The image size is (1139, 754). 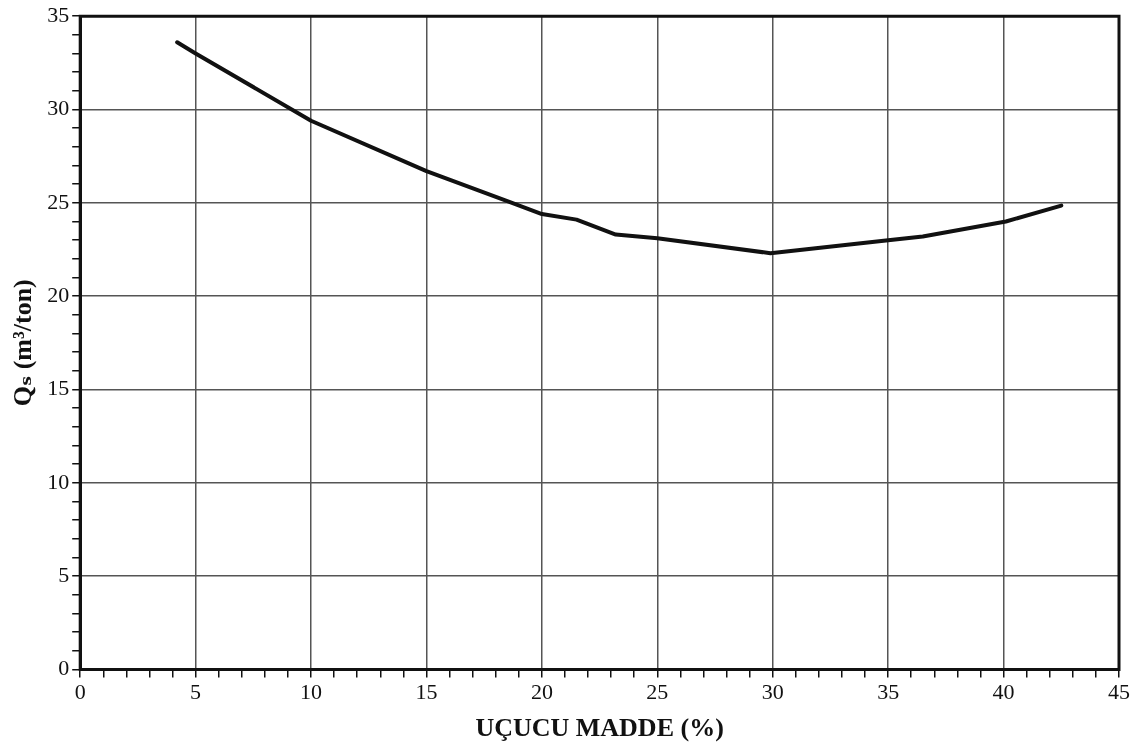 What do you see at coordinates (772, 692) in the screenshot?
I see `x-tick-label: 30` at bounding box center [772, 692].